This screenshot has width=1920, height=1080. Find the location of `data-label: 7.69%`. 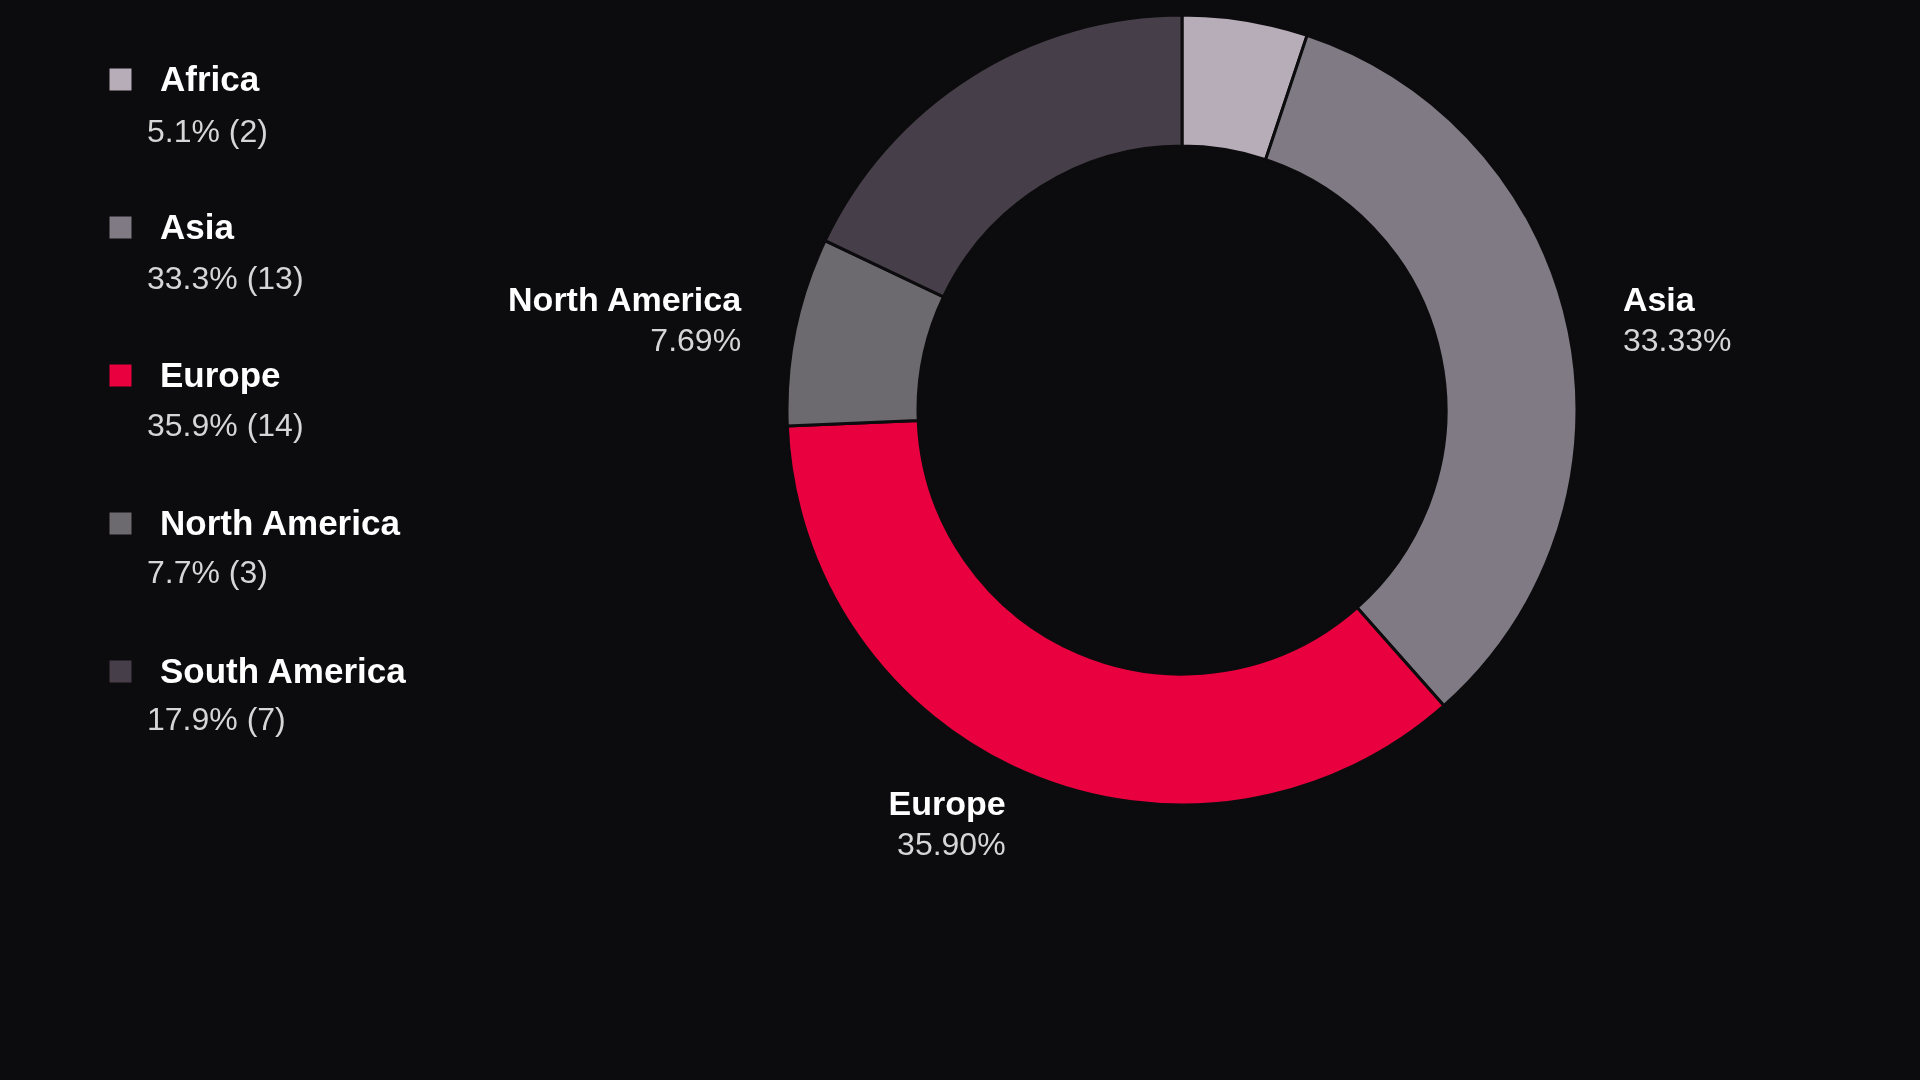

data-label: 7.69% is located at coordinates (696, 339).